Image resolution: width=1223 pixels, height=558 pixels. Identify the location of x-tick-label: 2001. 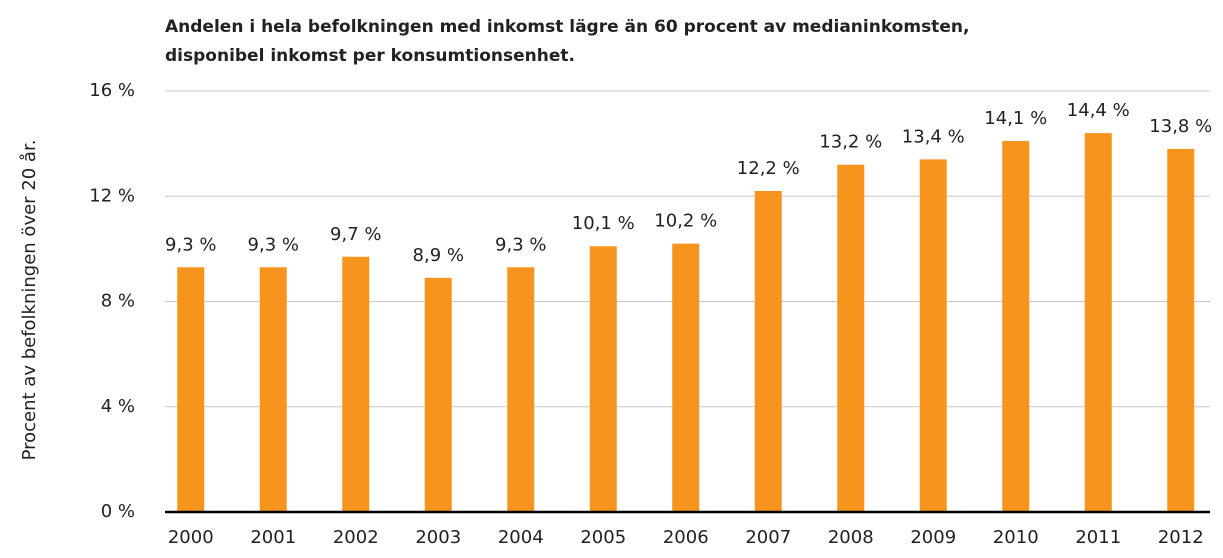
(273, 537).